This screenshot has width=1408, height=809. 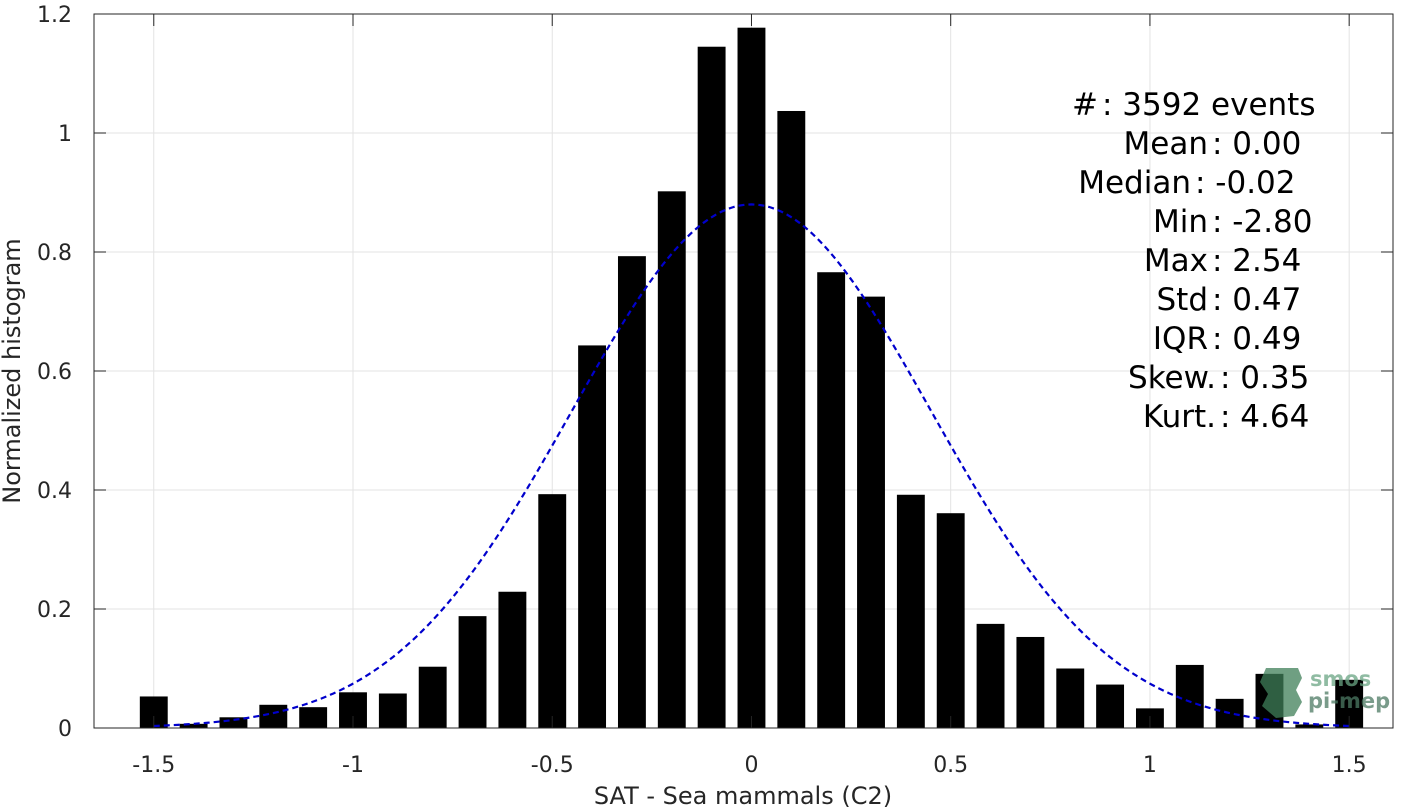 What do you see at coordinates (1245, 183) in the screenshot?
I see `stat-value: : -0.02` at bounding box center [1245, 183].